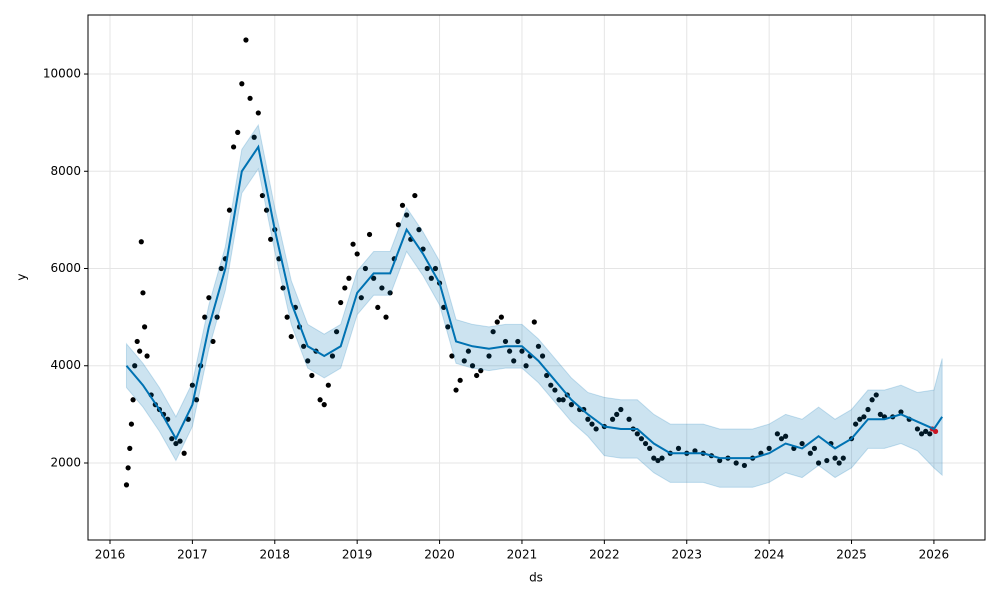  I want to click on y-tick-label: 4000, so click(65, 365).